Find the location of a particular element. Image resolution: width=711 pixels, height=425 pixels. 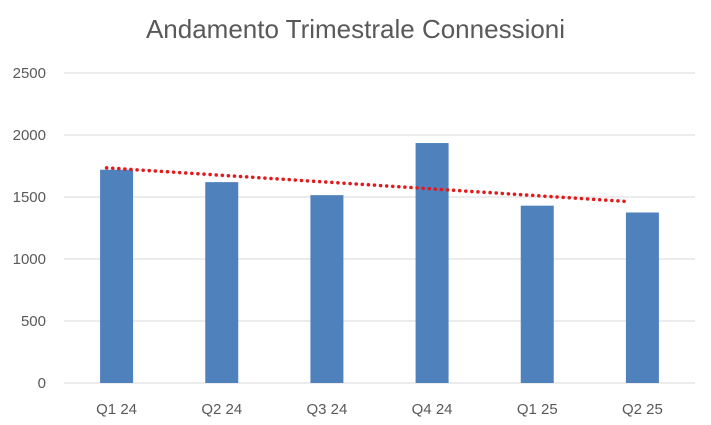

x-tick-label: Q4 24 is located at coordinates (432, 409).